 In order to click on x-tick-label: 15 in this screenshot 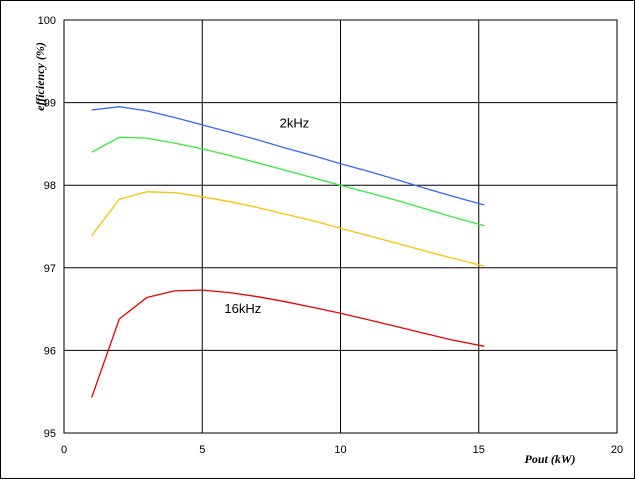, I will do `click(479, 450)`.